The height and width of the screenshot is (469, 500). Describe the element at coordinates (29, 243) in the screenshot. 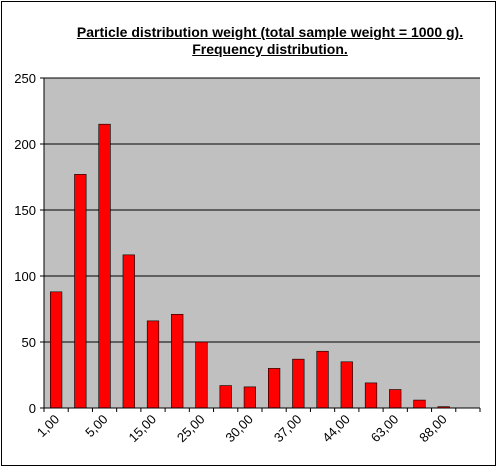

I see `y-tick-labels: 0 50 100 150 200 250` at that location.